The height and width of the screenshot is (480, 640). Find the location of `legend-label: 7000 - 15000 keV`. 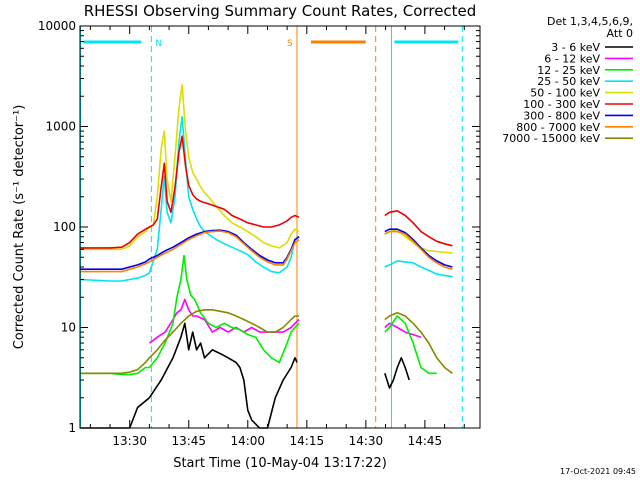

legend-label: 7000 - 15000 keV is located at coordinates (551, 138).